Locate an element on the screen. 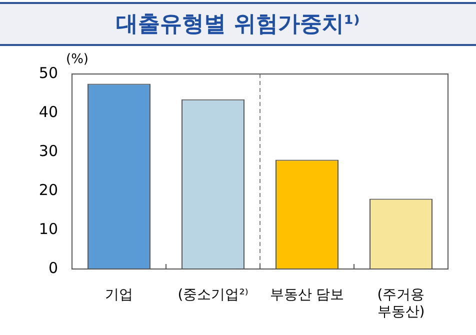 This screenshot has width=476, height=335. y-tick-label: 0 is located at coordinates (53, 267).